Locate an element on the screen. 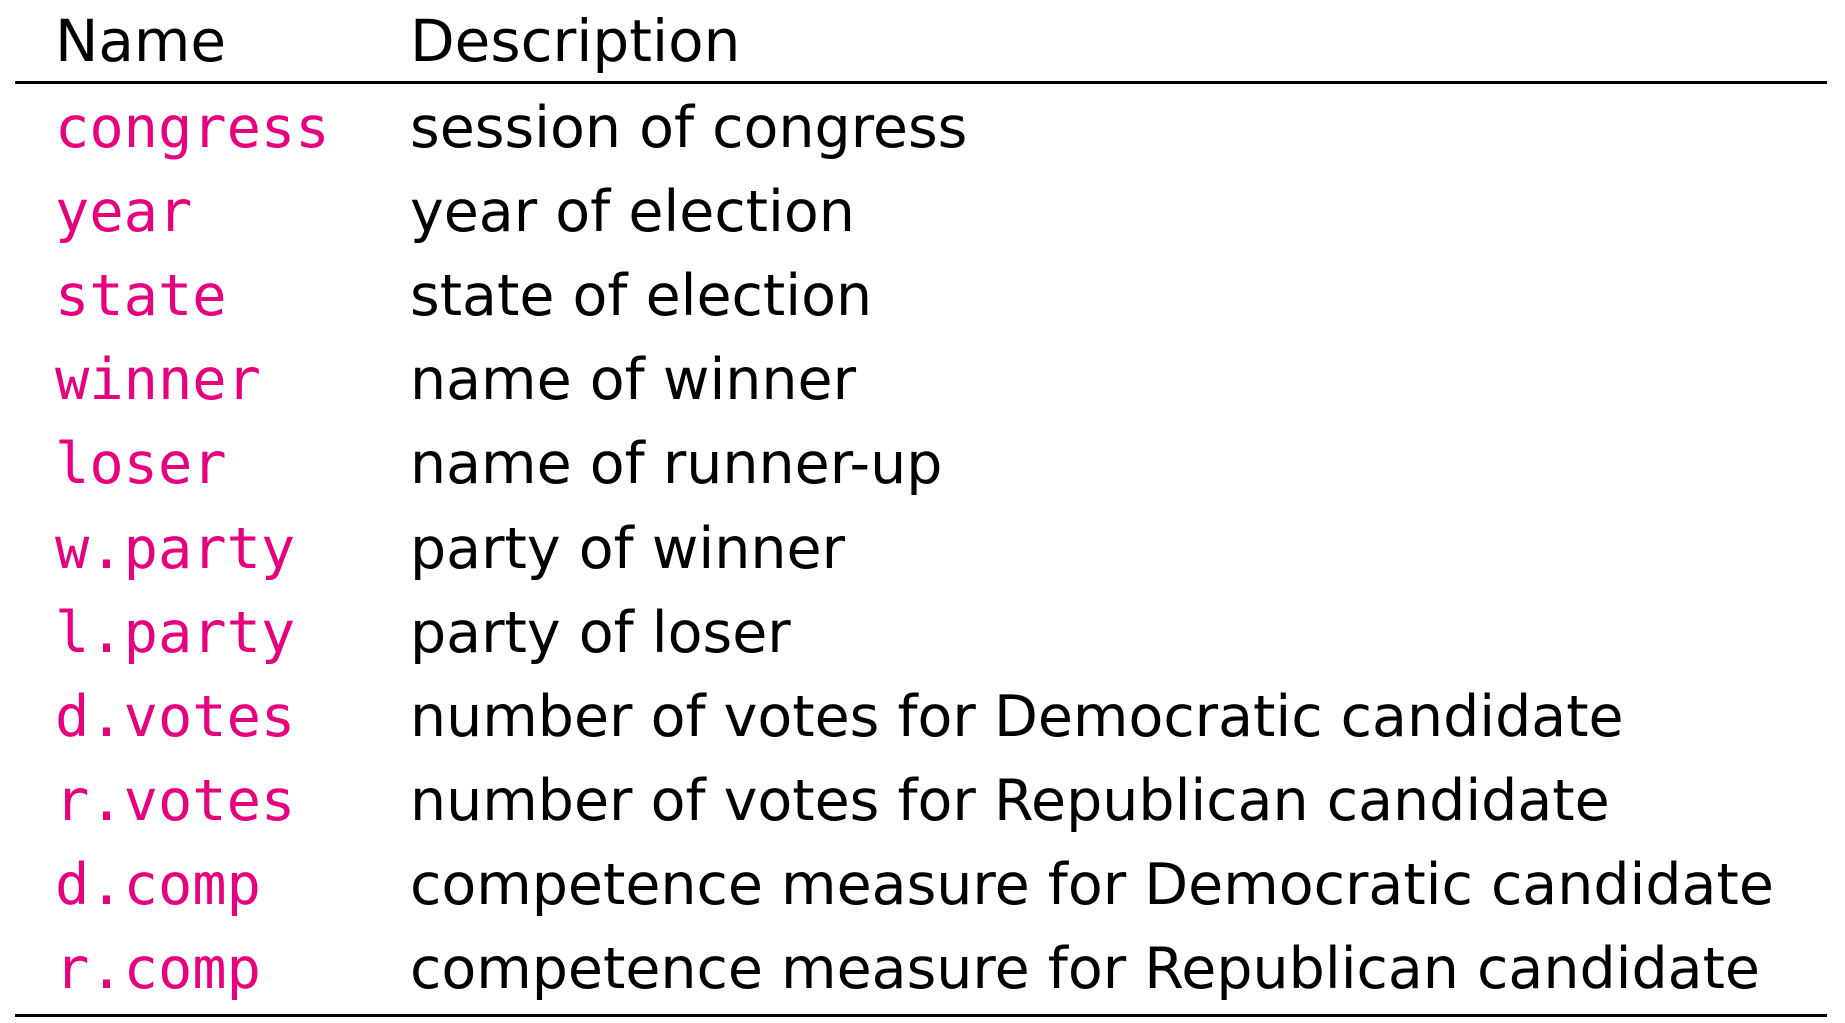  variable-name: congress is located at coordinates (192, 127).